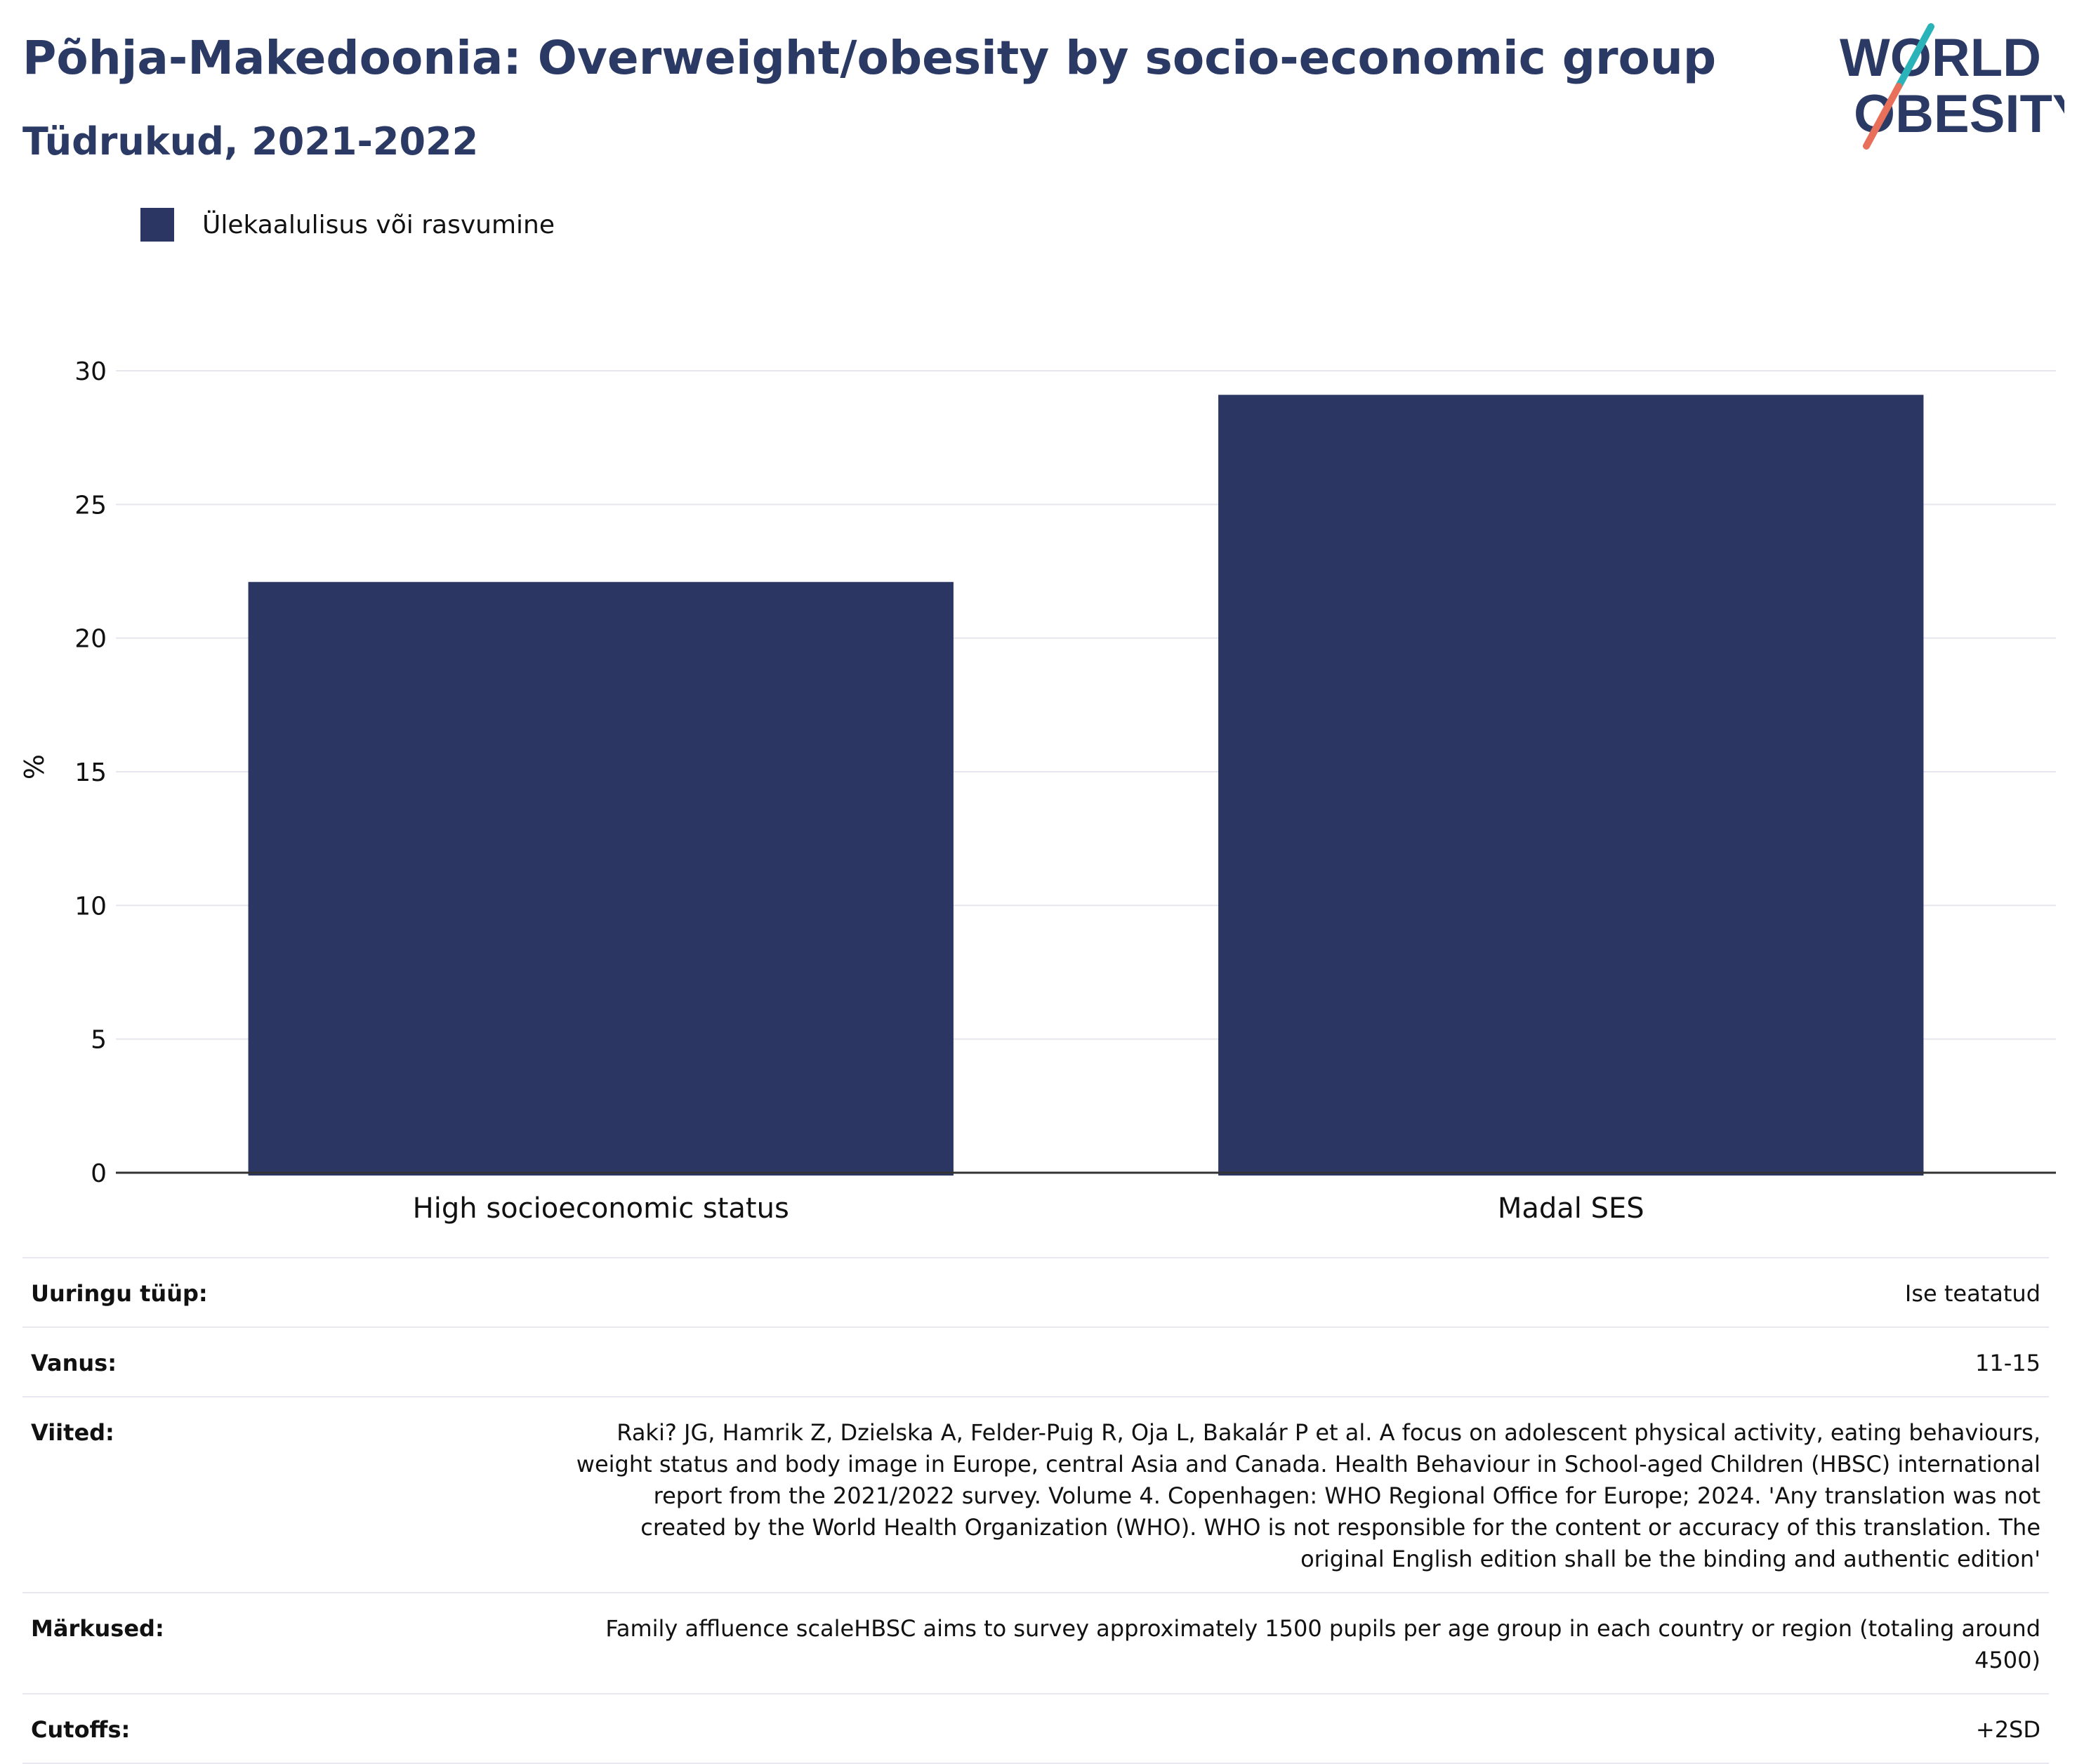  What do you see at coordinates (90, 772) in the screenshot?
I see `y-tick-label: 15` at bounding box center [90, 772].